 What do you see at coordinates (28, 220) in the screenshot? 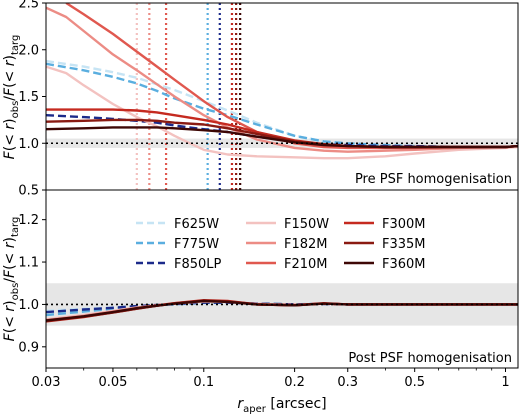
I see `bot-ytick-label: 1.2` at bounding box center [28, 220].